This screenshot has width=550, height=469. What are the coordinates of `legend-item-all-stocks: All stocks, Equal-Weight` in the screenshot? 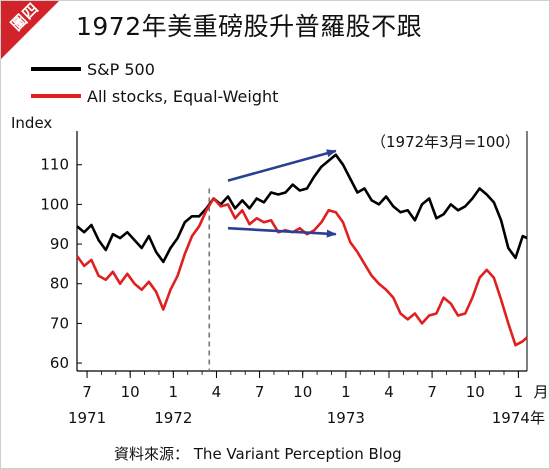 It's located at (154, 96).